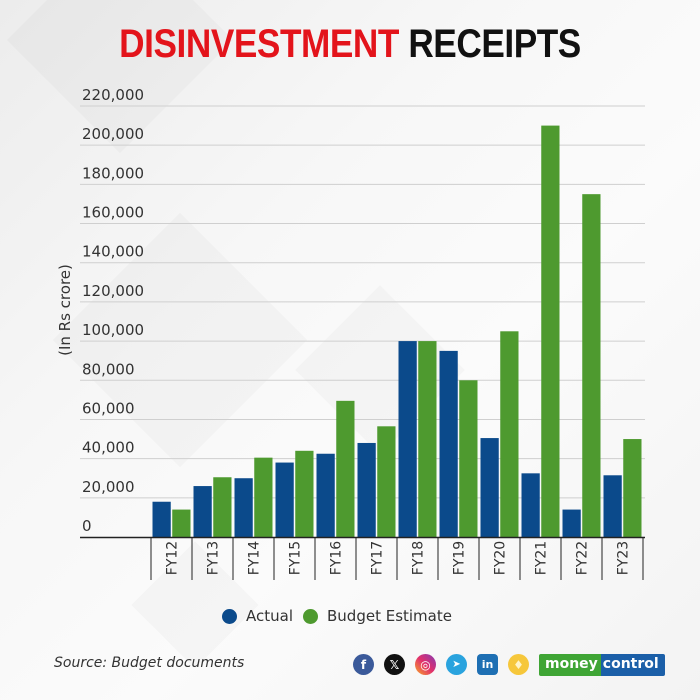  What do you see at coordinates (202, 511) in the screenshot?
I see `bar-actual-fy13` at bounding box center [202, 511].